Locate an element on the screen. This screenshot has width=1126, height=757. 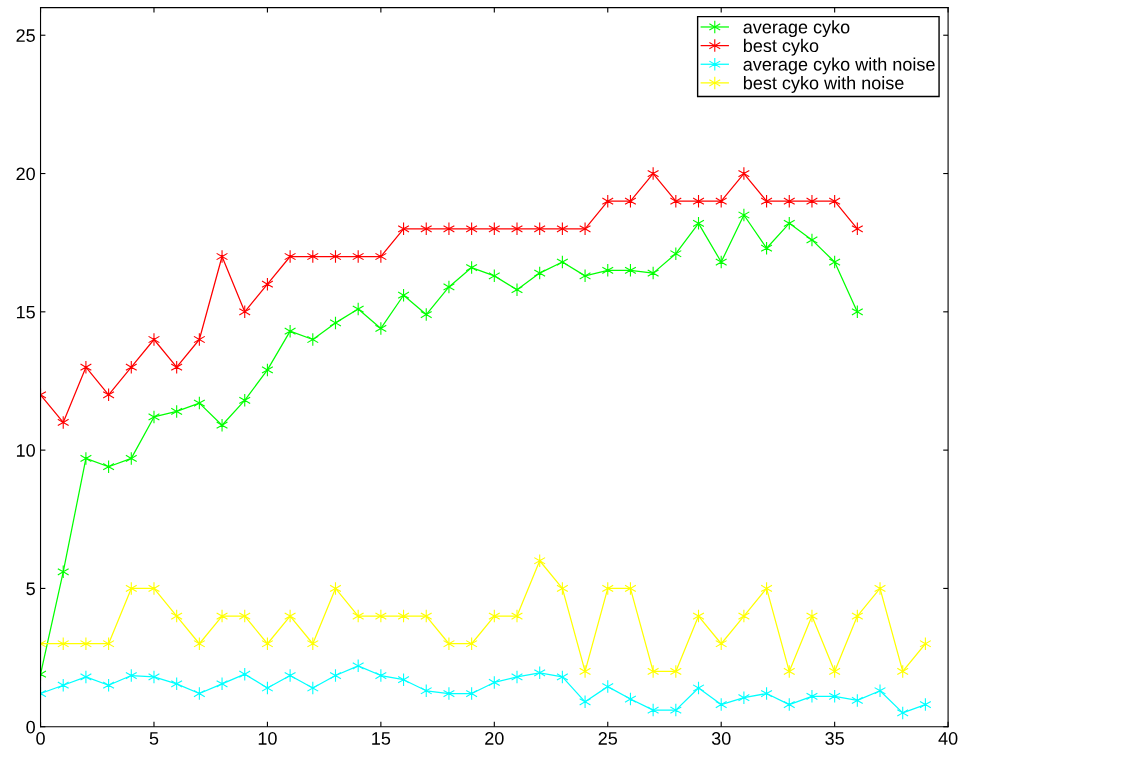
legend-label: average cyko is located at coordinates (796, 29).